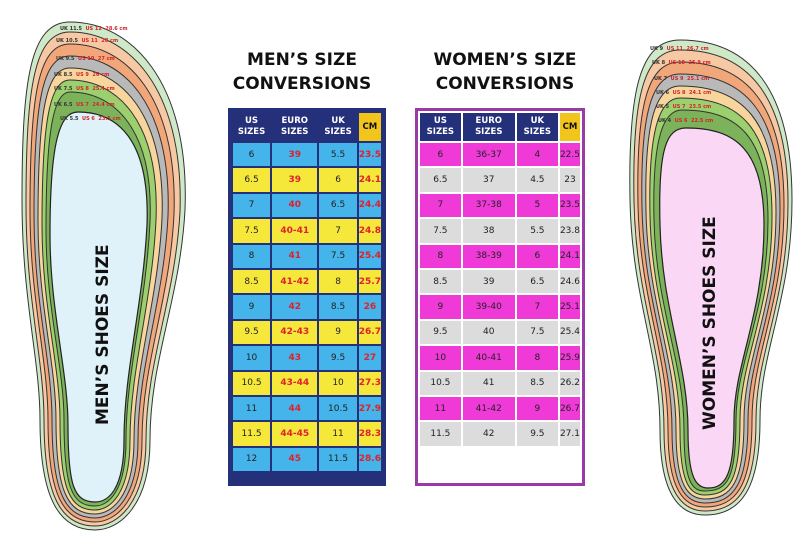  What do you see at coordinates (252, 307) in the screenshot?
I see `men-cell-us: 9` at bounding box center [252, 307].